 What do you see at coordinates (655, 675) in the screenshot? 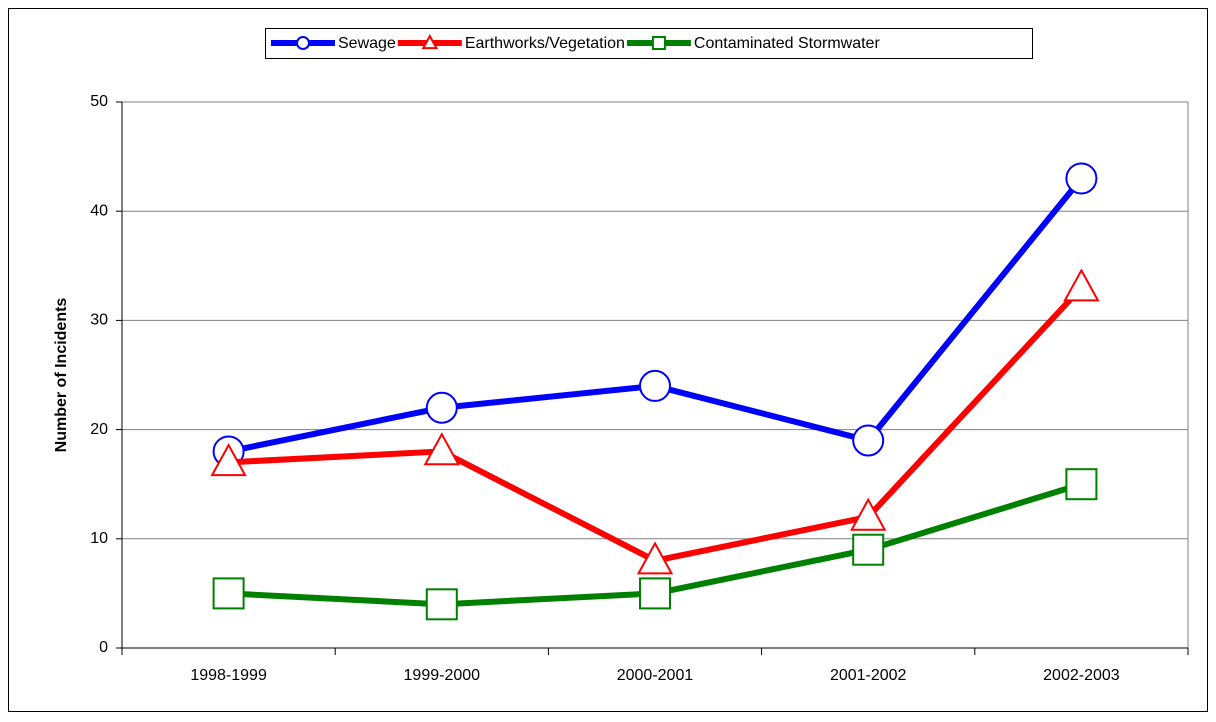
I see `x-tick-label: 2000-2001` at bounding box center [655, 675].